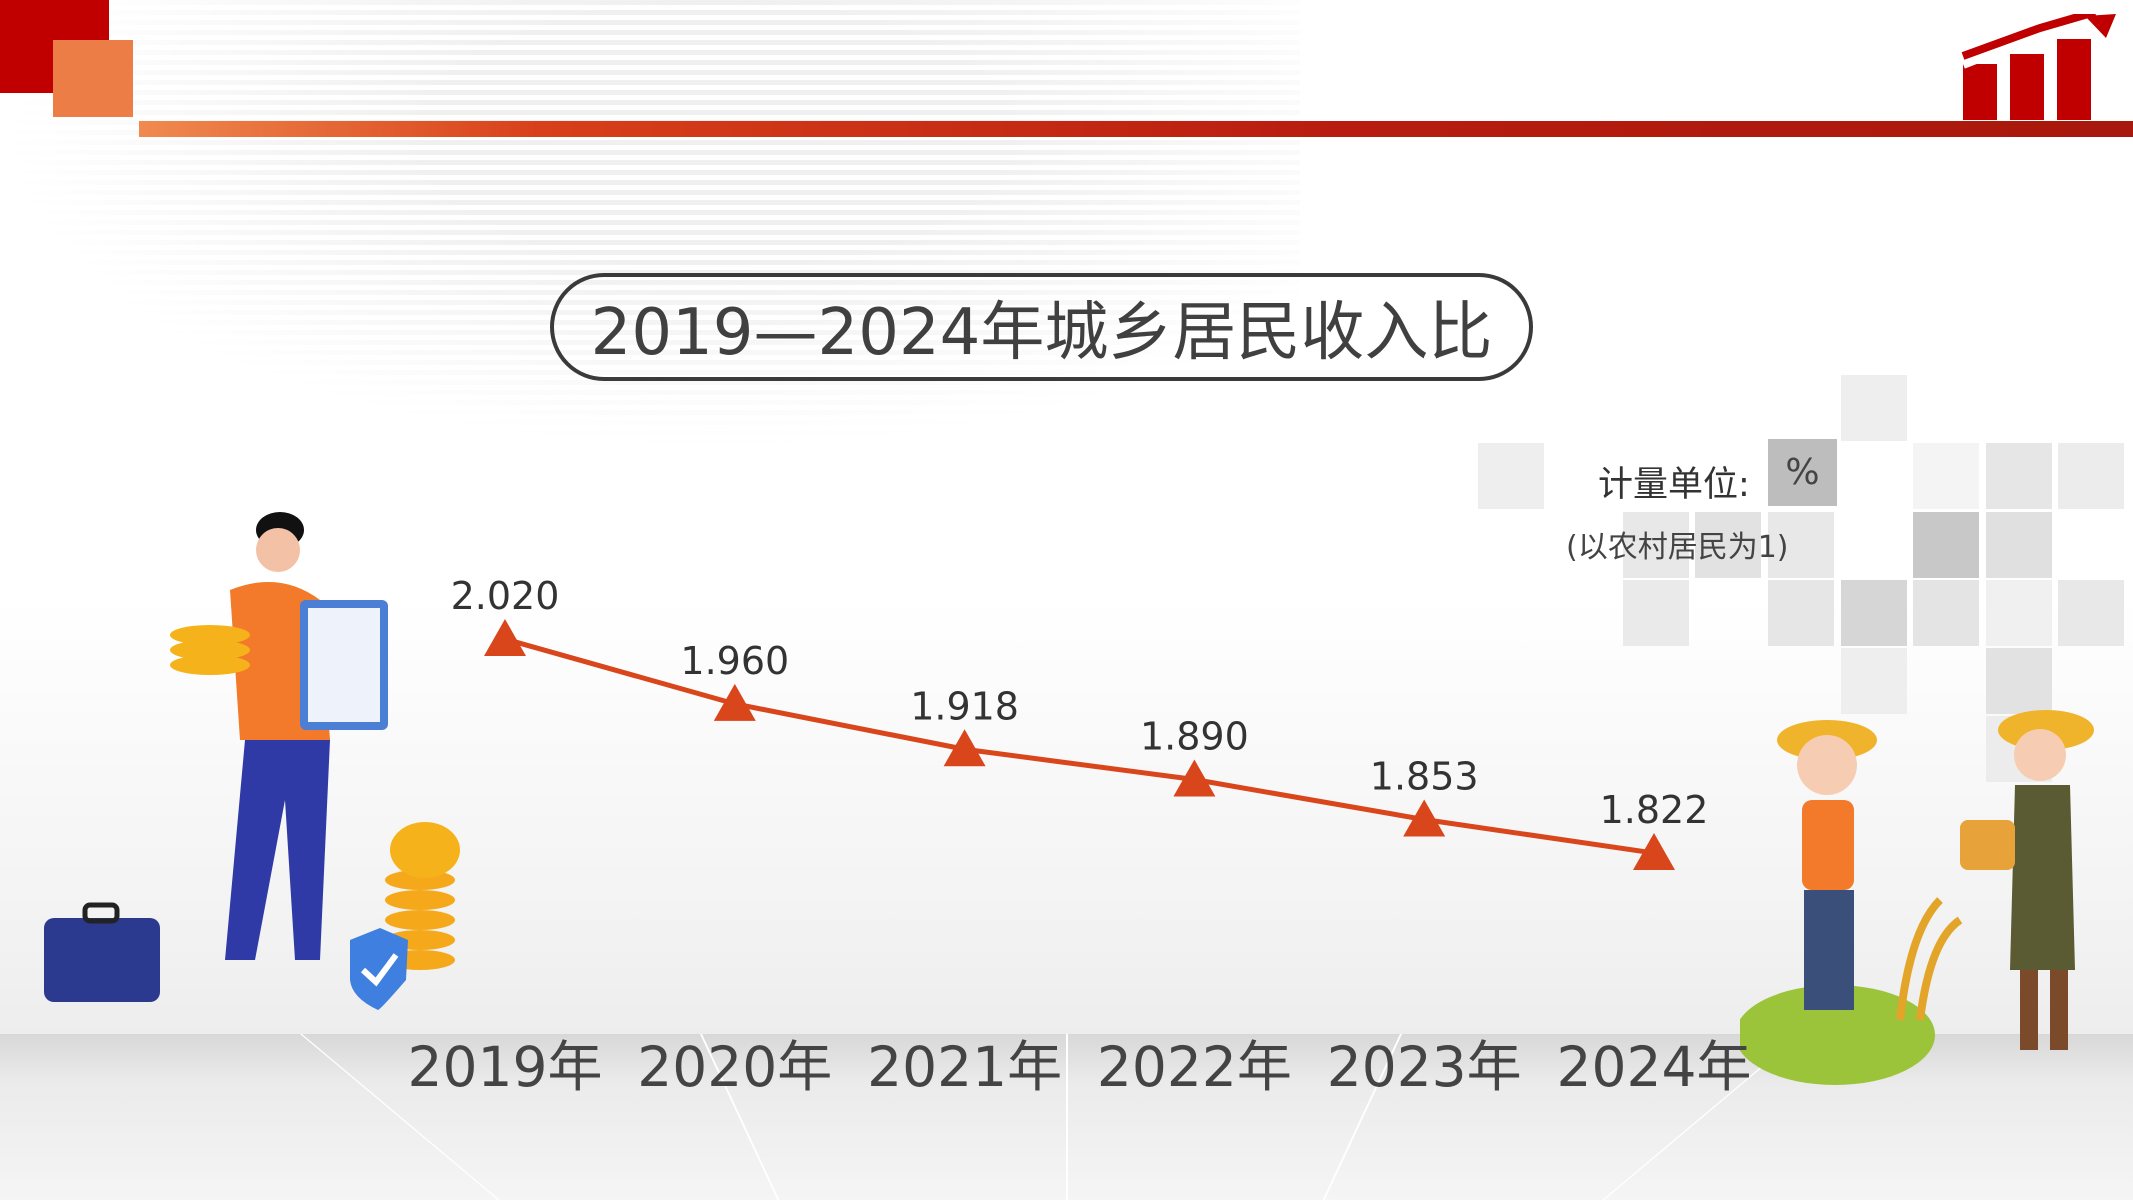 This screenshot has height=1200, width=2133. Describe the element at coordinates (1194, 1067) in the screenshot. I see `x-tick-label: 2022年` at that location.